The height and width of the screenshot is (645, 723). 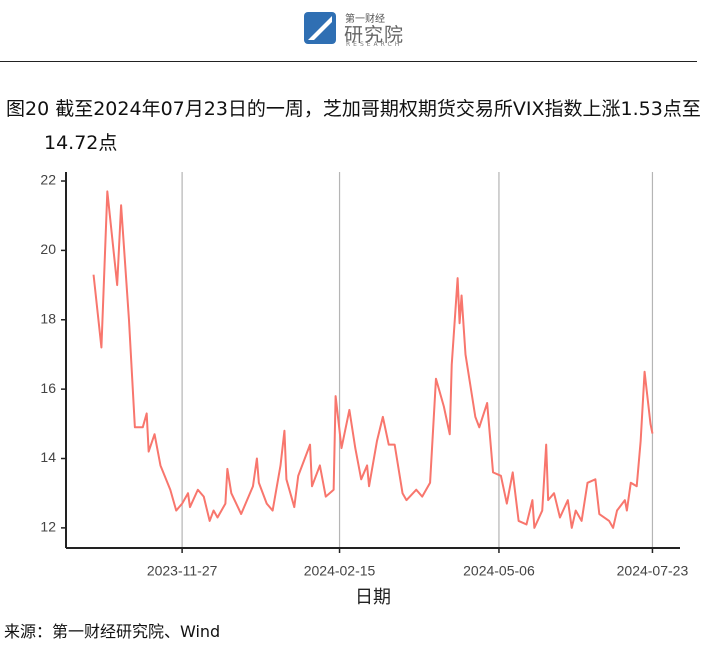 What do you see at coordinates (499, 571) in the screenshot?
I see `x-tick-label: 2024-05-06` at bounding box center [499, 571].